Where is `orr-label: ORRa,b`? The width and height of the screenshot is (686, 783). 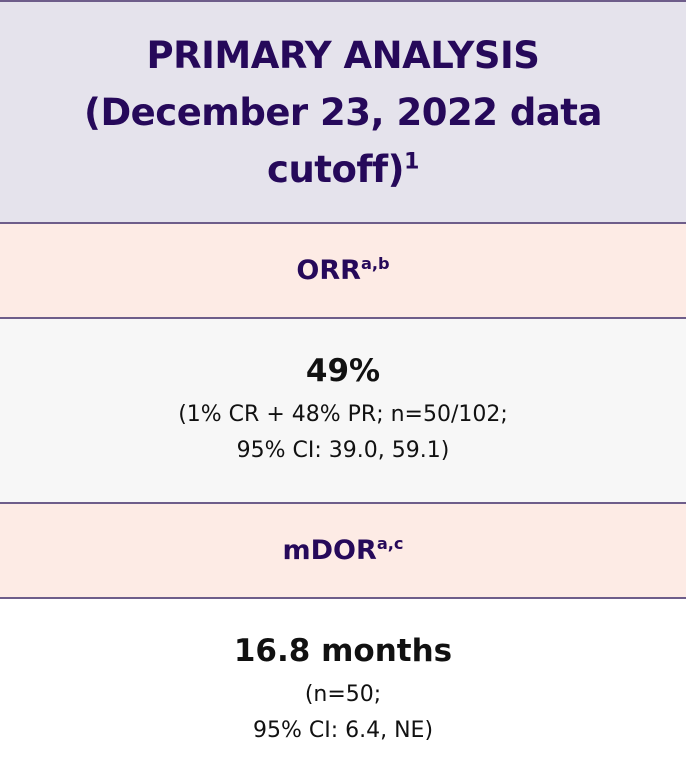 orr-label: ORRa,b is located at coordinates (343, 270).